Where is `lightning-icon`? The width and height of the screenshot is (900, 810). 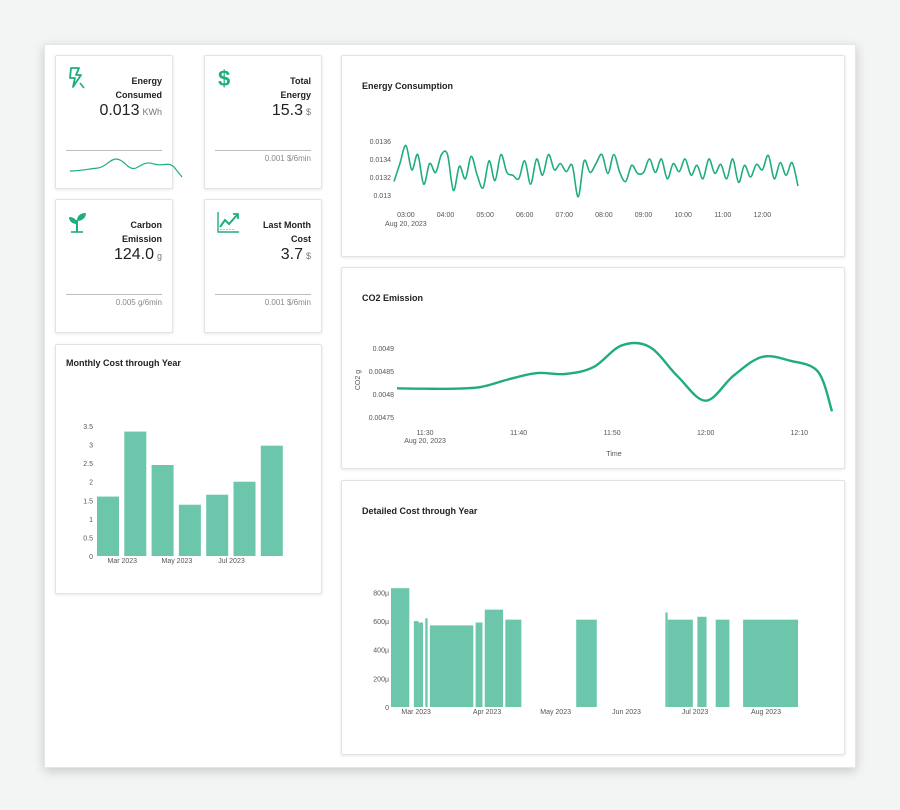
lightning-icon is located at coordinates (77, 78).